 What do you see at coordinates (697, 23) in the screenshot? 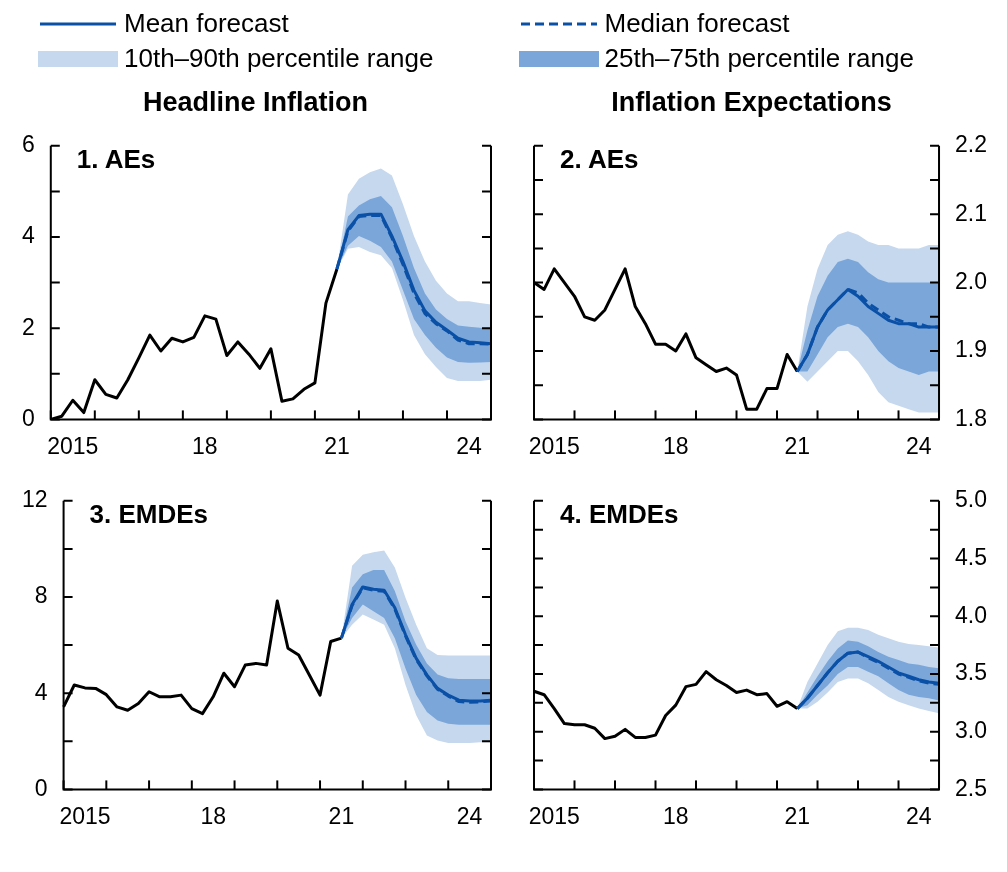
I see `legend-label: Median forecast` at bounding box center [697, 23].